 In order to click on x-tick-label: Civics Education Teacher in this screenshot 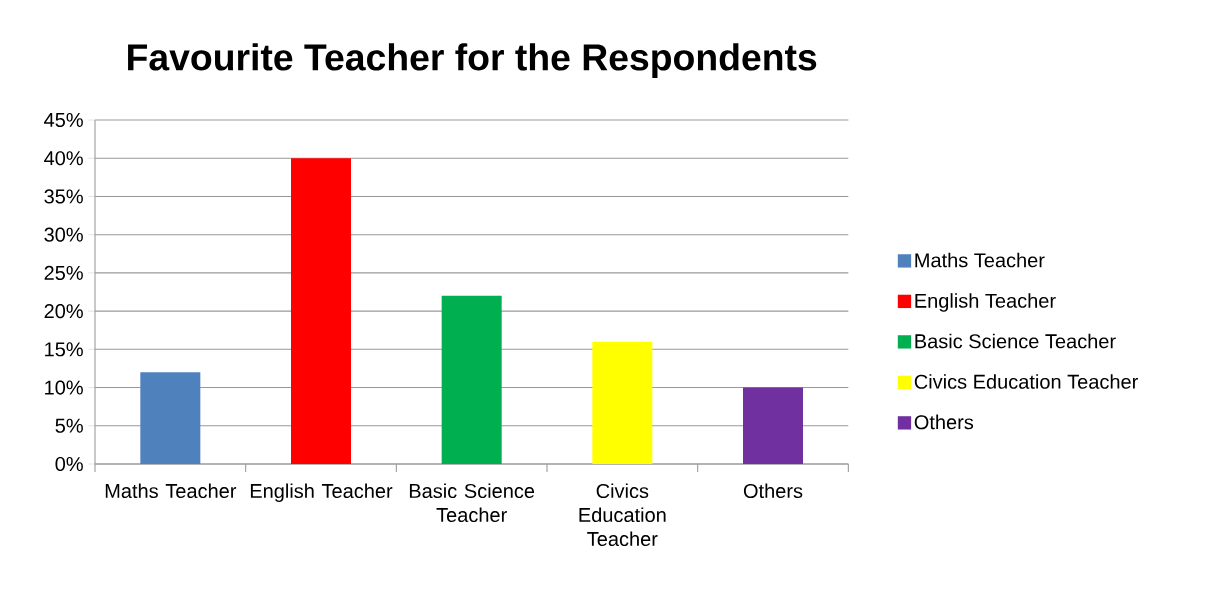, I will do `click(622, 515)`.